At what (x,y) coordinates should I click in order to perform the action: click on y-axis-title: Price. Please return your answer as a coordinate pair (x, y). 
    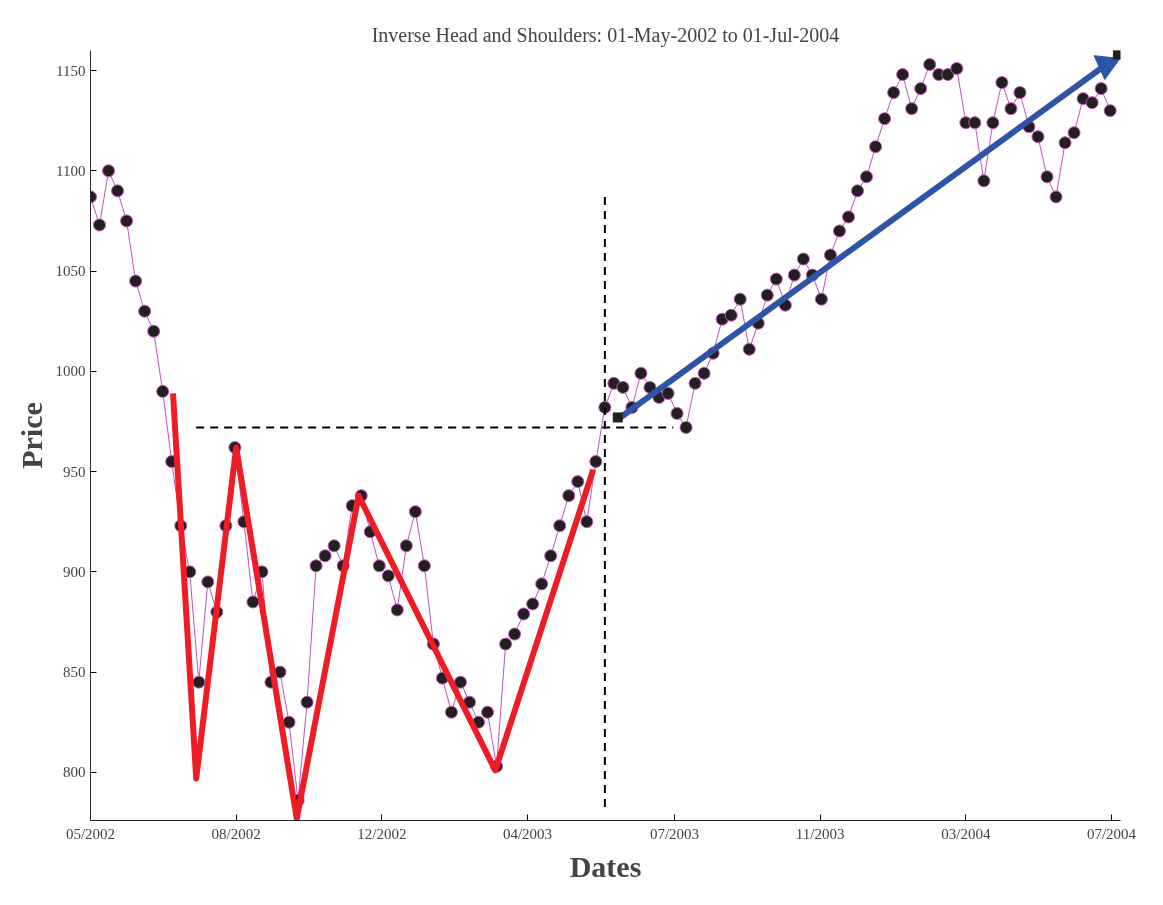
    Looking at the image, I should click on (31, 435).